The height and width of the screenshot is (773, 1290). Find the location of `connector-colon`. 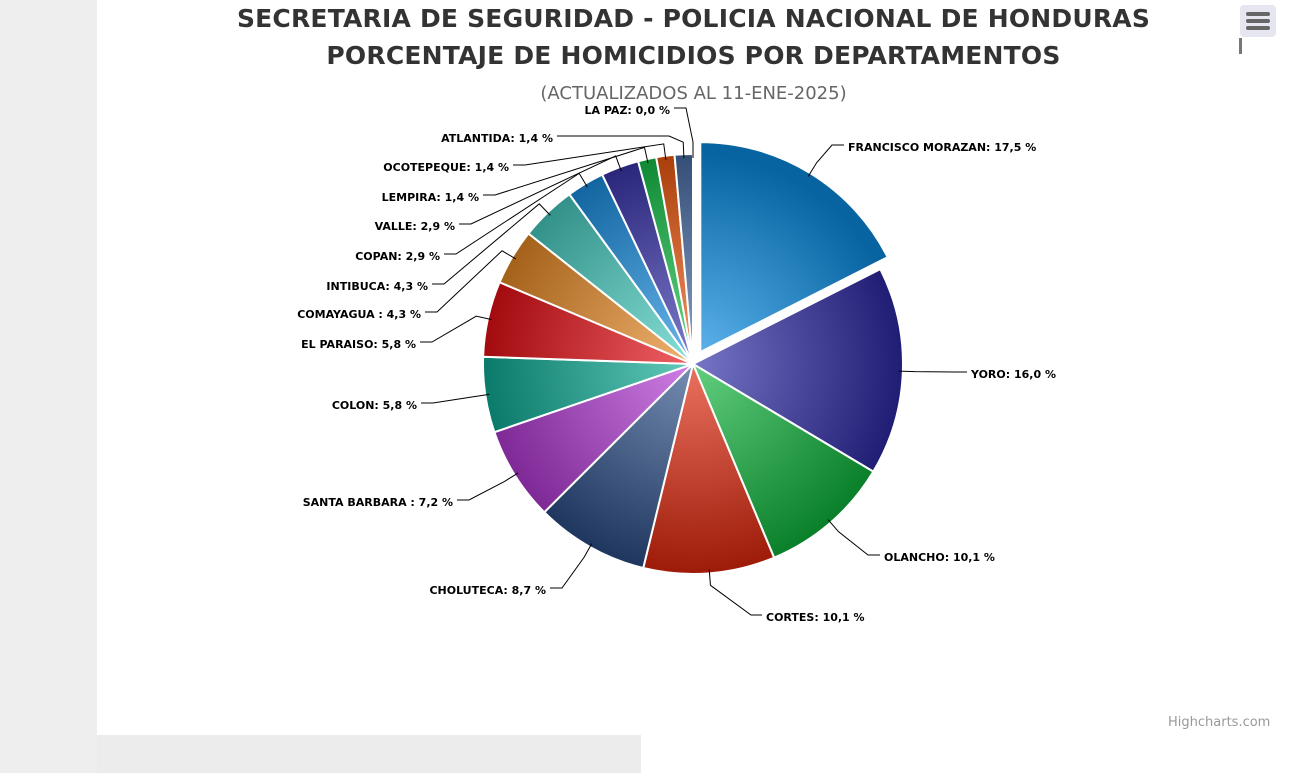

connector-colon is located at coordinates (455, 398).